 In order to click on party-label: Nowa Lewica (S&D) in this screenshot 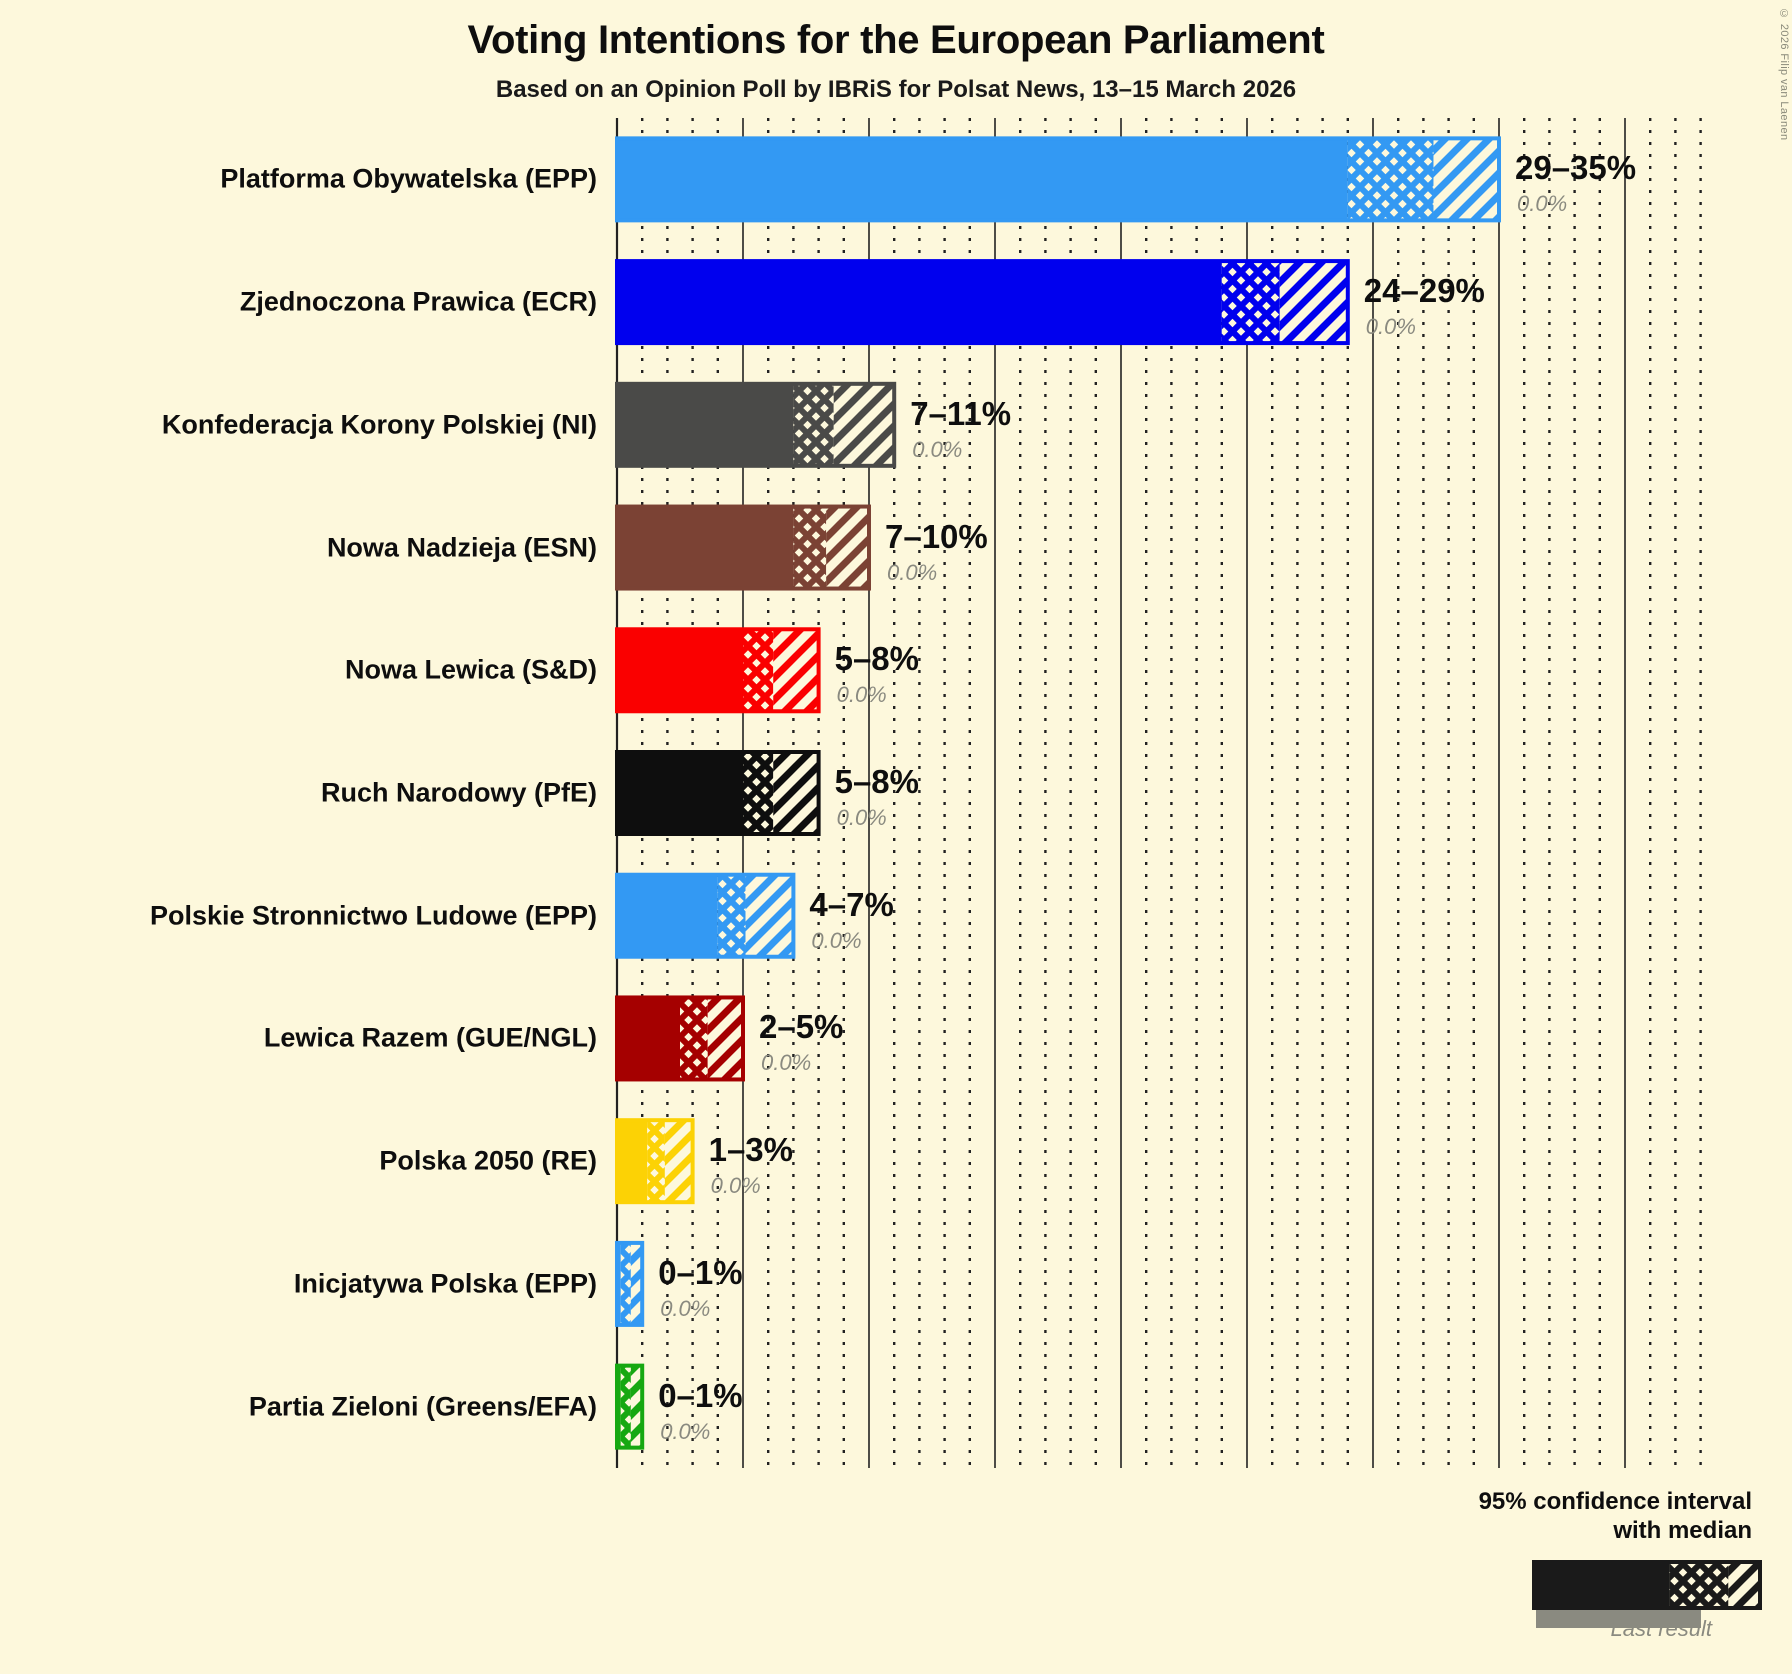, I will do `click(470, 669)`.